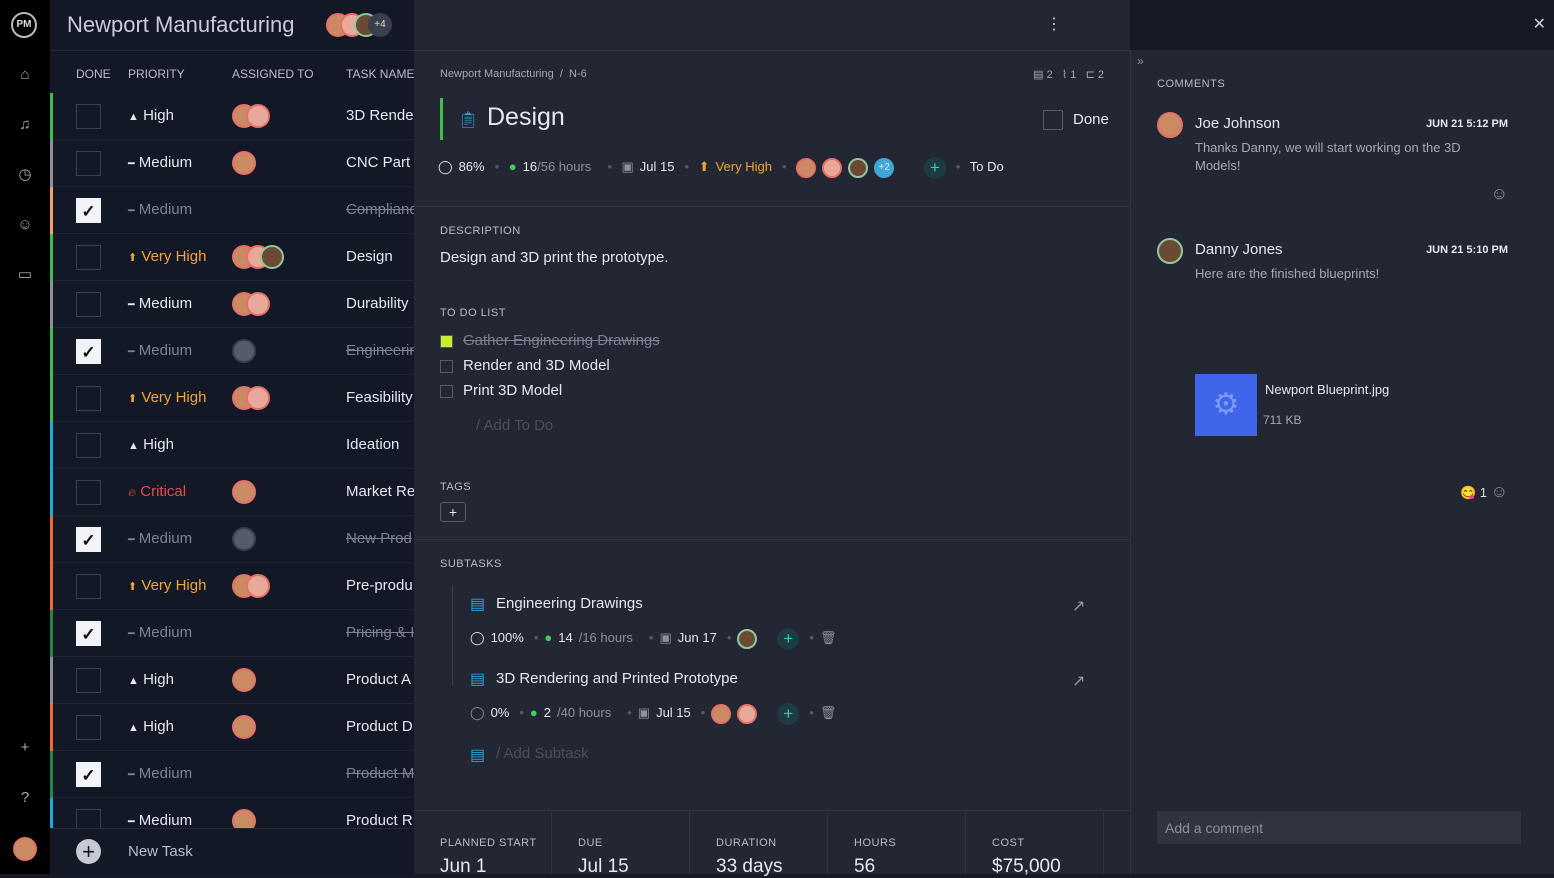 Image resolution: width=1554 pixels, height=878 pixels. What do you see at coordinates (379, 397) in the screenshot?
I see `task-name: Feasibility` at bounding box center [379, 397].